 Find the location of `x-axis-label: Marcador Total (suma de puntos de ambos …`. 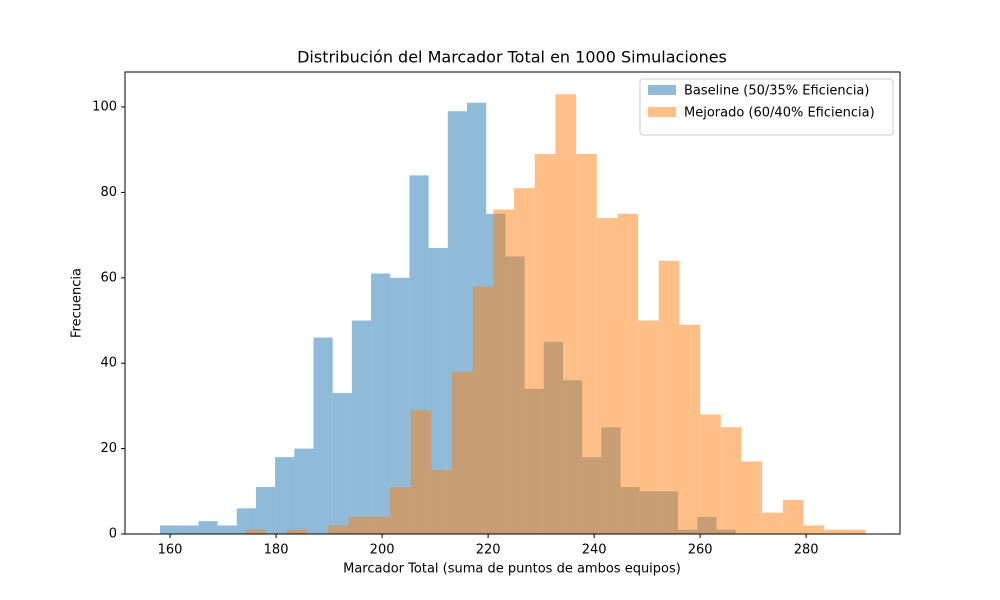

x-axis-label: Marcador Total (suma de puntos de ambos … is located at coordinates (512, 569).